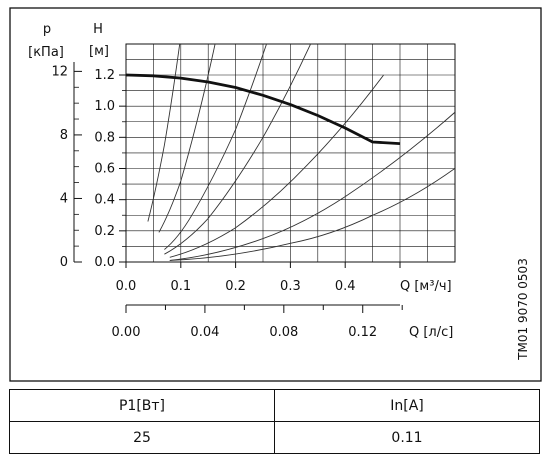 This screenshot has width=552, height=459. What do you see at coordinates (104, 231) in the screenshot?
I see `y-tick-label: 0.2` at bounding box center [104, 231].